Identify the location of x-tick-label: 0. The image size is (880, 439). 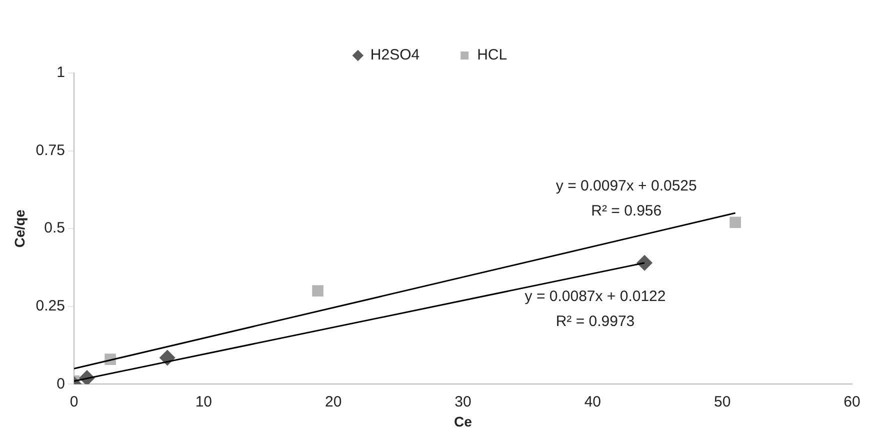
(74, 401).